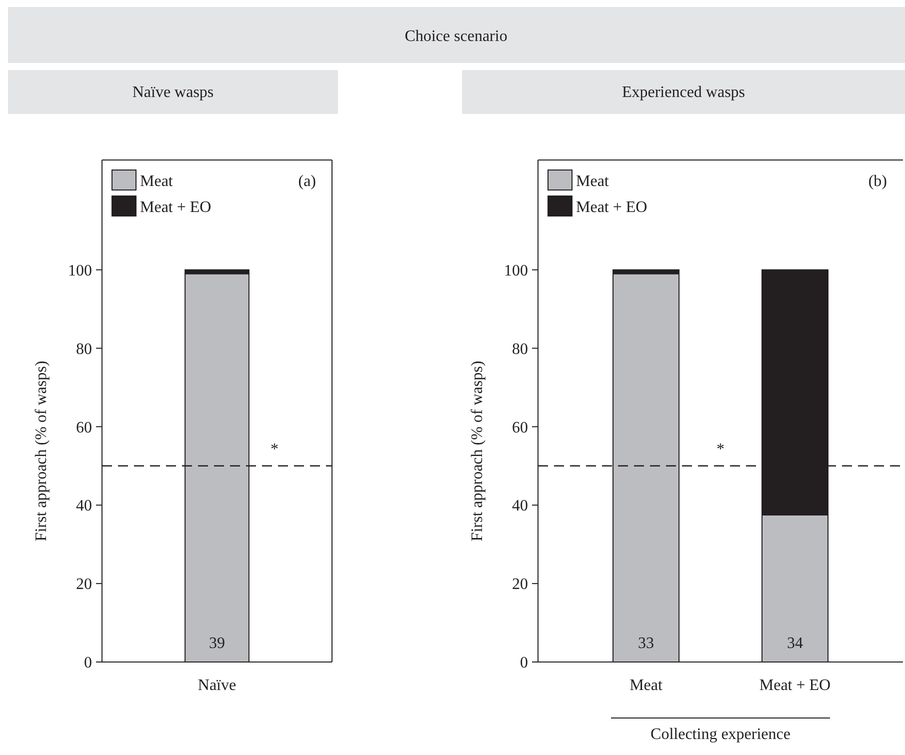 Image resolution: width=905 pixels, height=755 pixels. I want to click on annotation: *, so click(720, 449).